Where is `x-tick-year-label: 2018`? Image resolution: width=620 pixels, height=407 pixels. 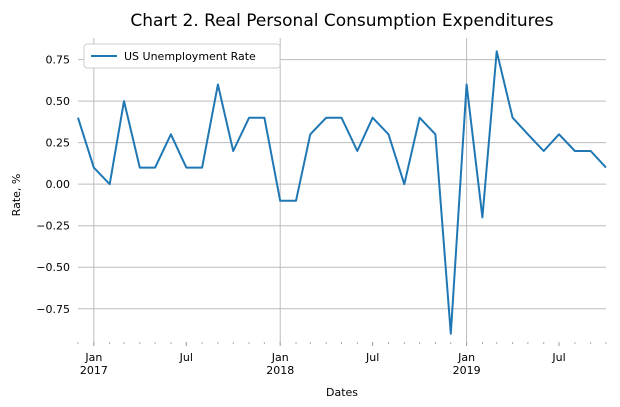 x-tick-year-label: 2018 is located at coordinates (280, 370).